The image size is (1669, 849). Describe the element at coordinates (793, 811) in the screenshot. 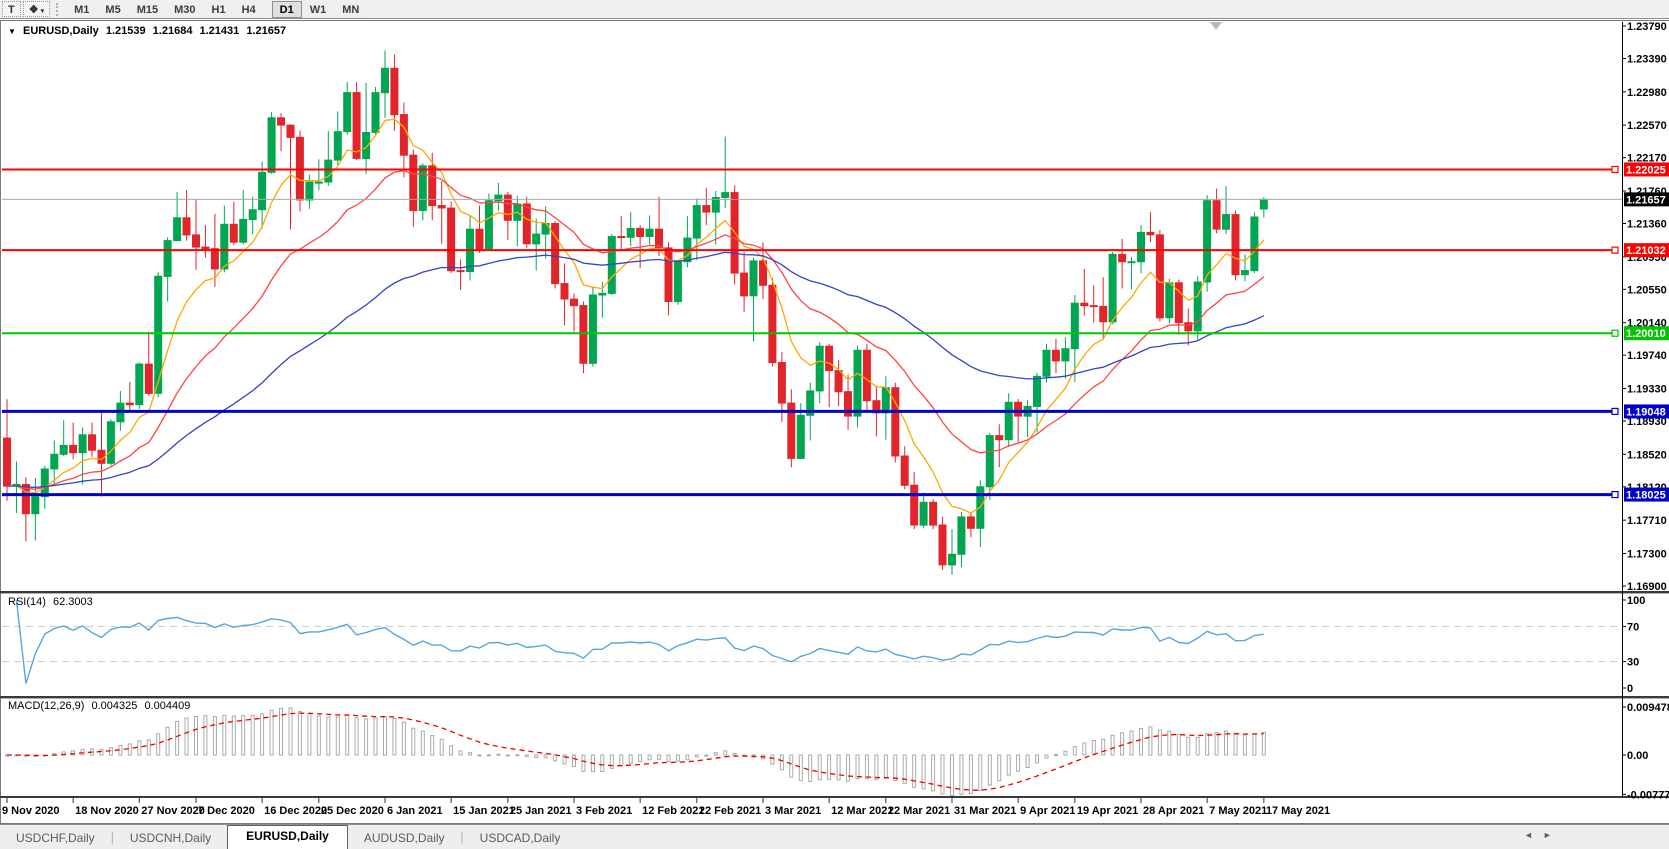

I see `date-axis-label: 3 Mar 2021` at that location.